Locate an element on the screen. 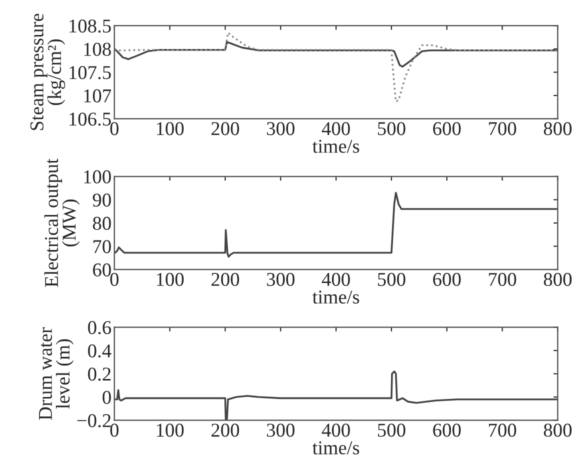 Image resolution: width=572 pixels, height=467 pixels. y-tick-label: 90 is located at coordinates (101, 200).